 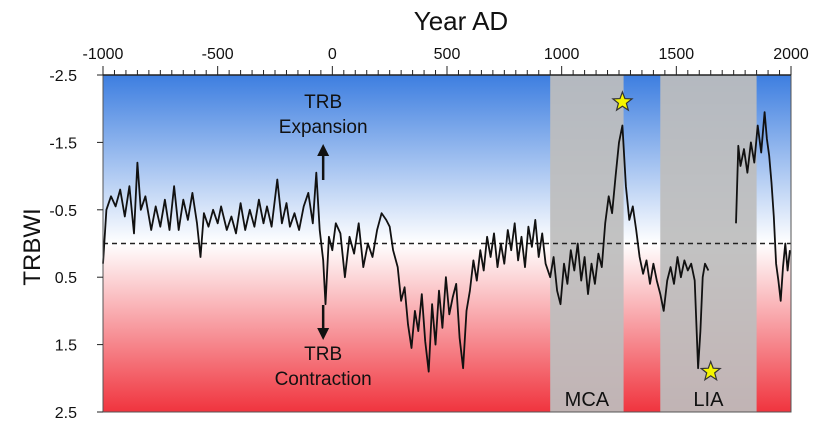 I want to click on period-label-lia: LIA, so click(x=708, y=400).